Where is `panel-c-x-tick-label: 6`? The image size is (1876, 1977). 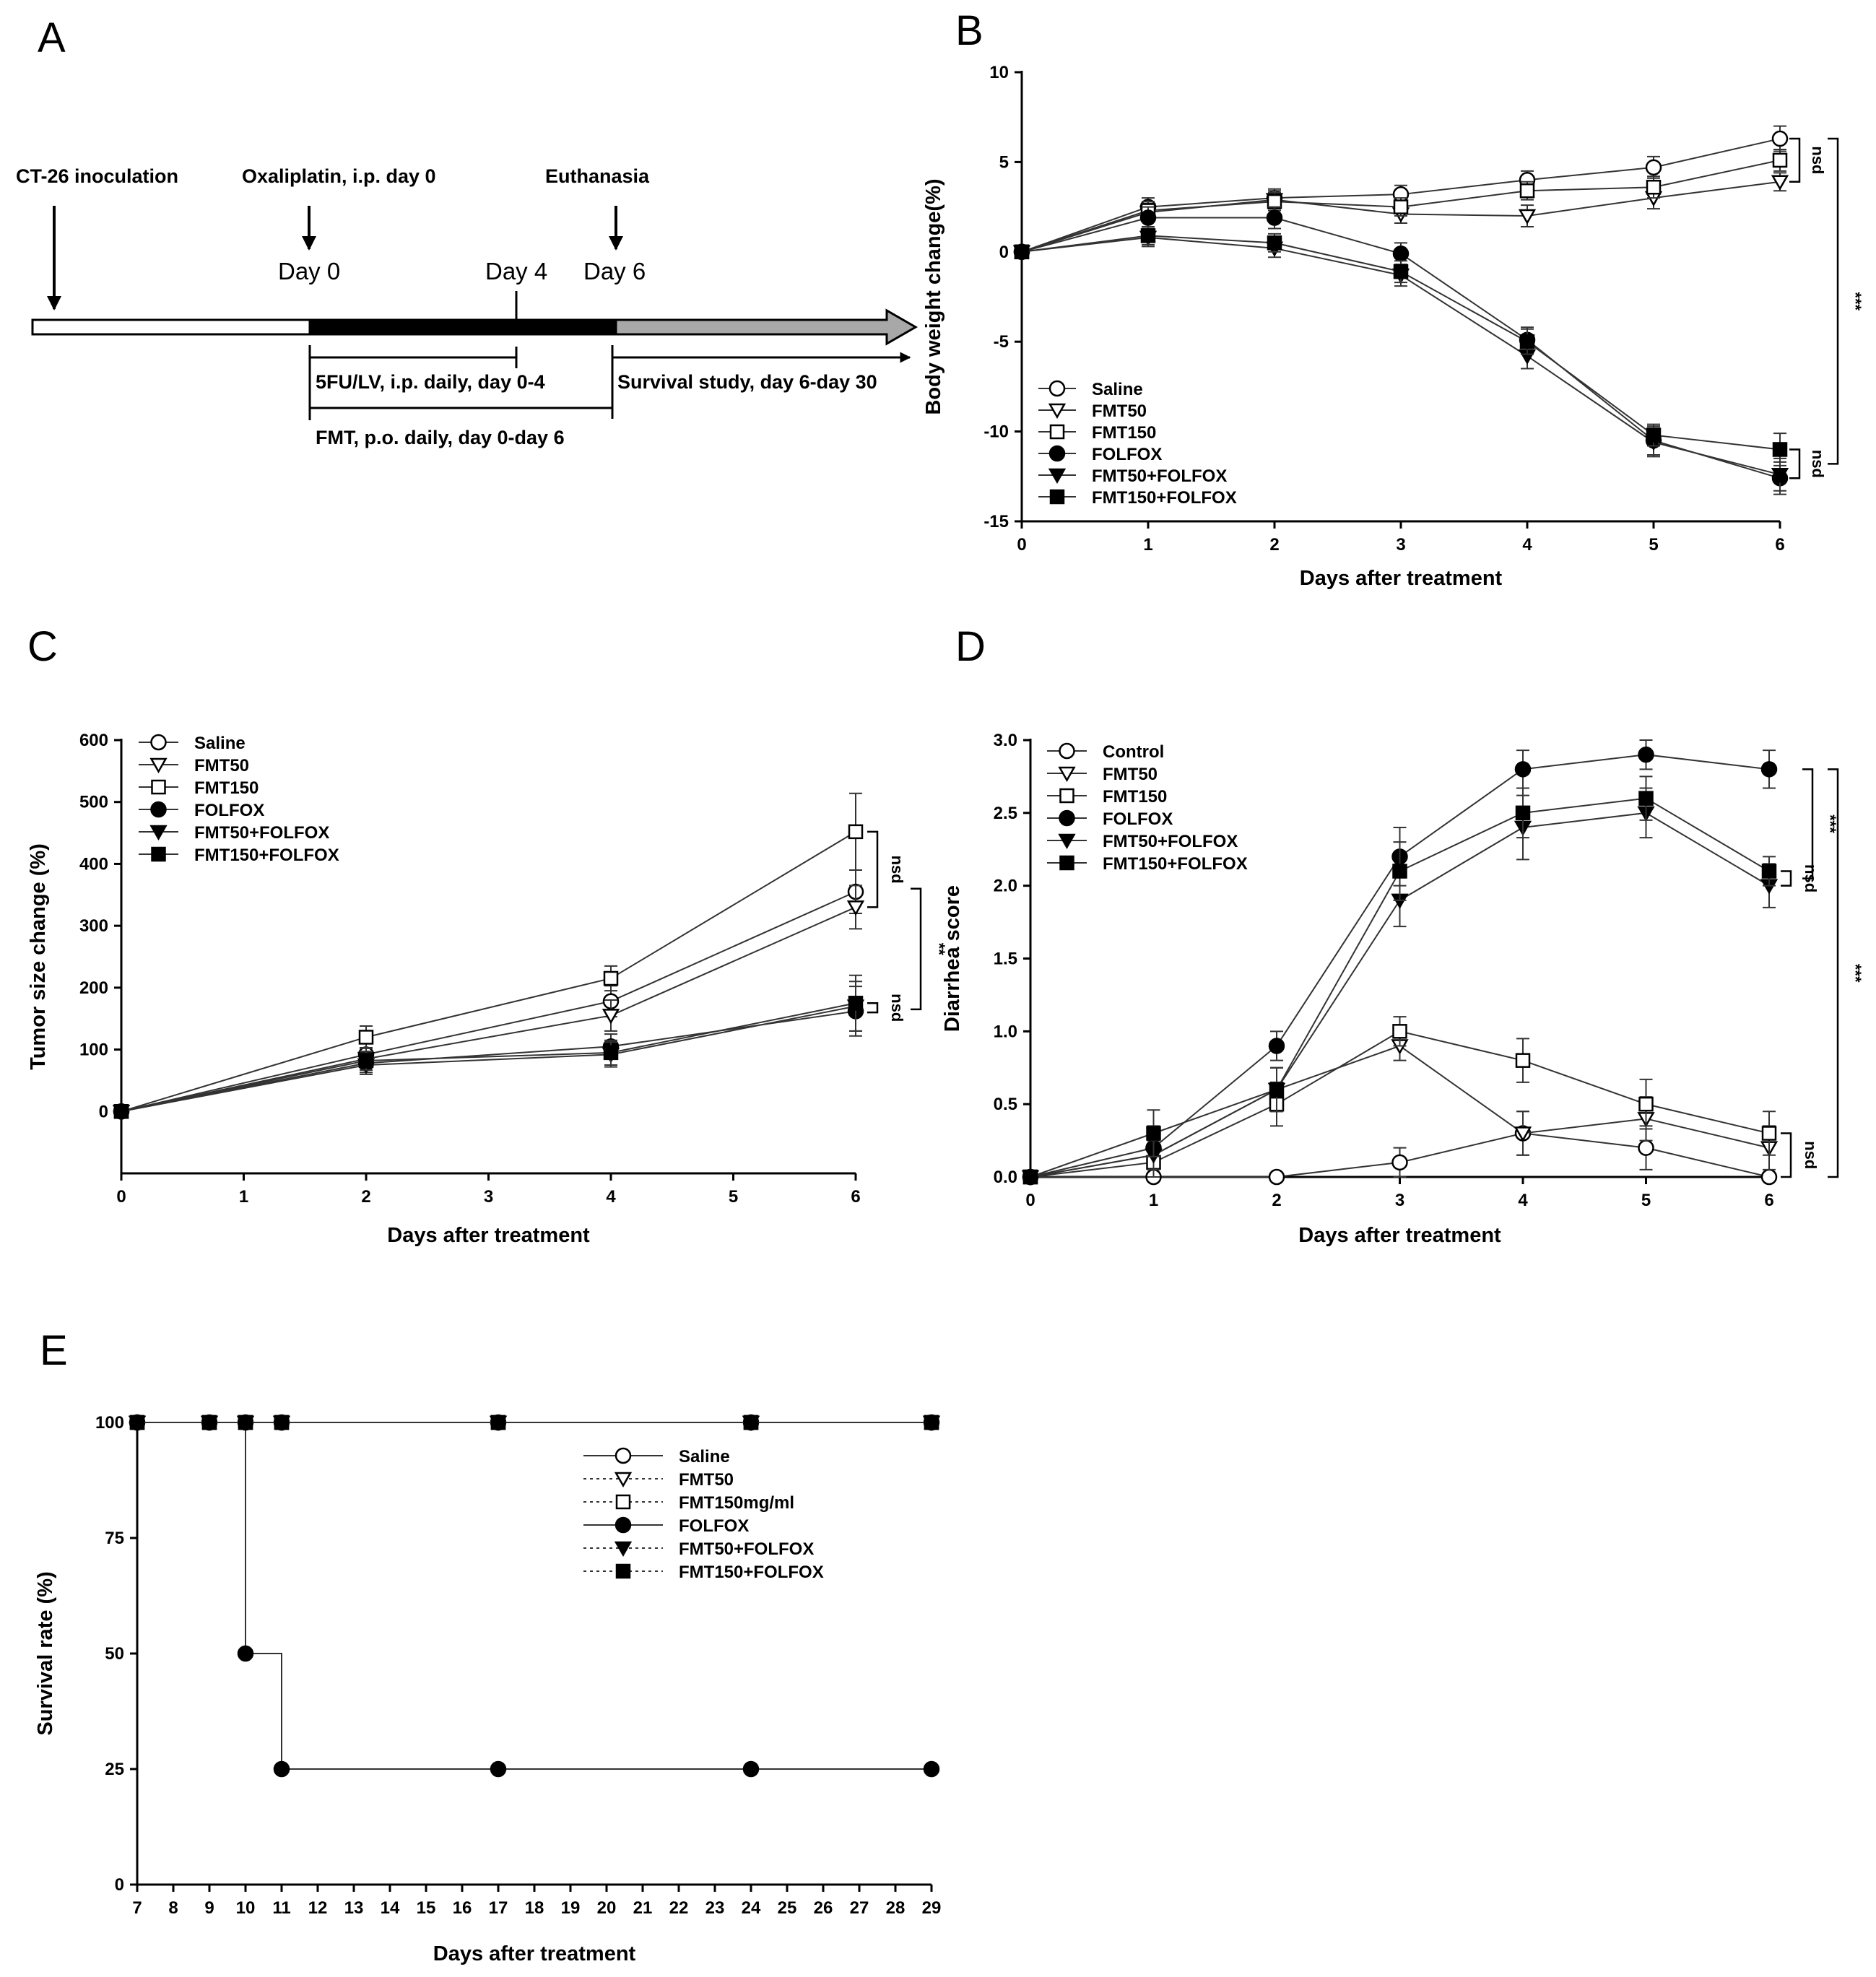 panel-c-x-tick-label: 6 is located at coordinates (855, 1197).